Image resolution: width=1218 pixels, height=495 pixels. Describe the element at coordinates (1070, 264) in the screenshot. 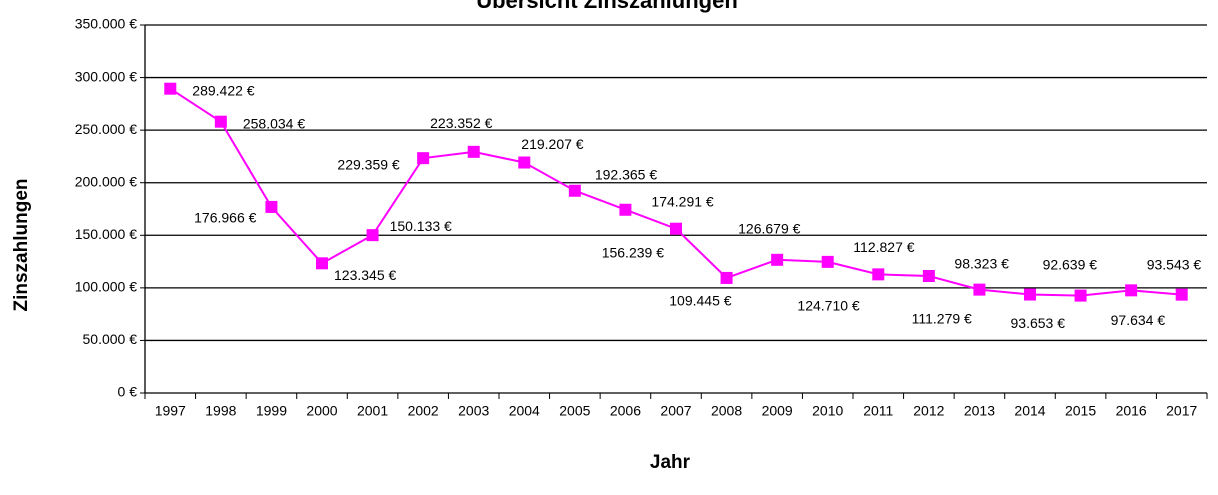

I see `data-label: 92.639 €` at that location.